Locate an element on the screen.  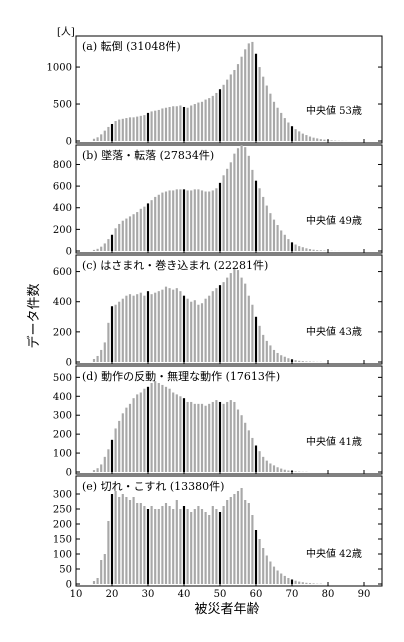
panel-title: (a) 転倒 (31048件) is located at coordinates (131, 46).